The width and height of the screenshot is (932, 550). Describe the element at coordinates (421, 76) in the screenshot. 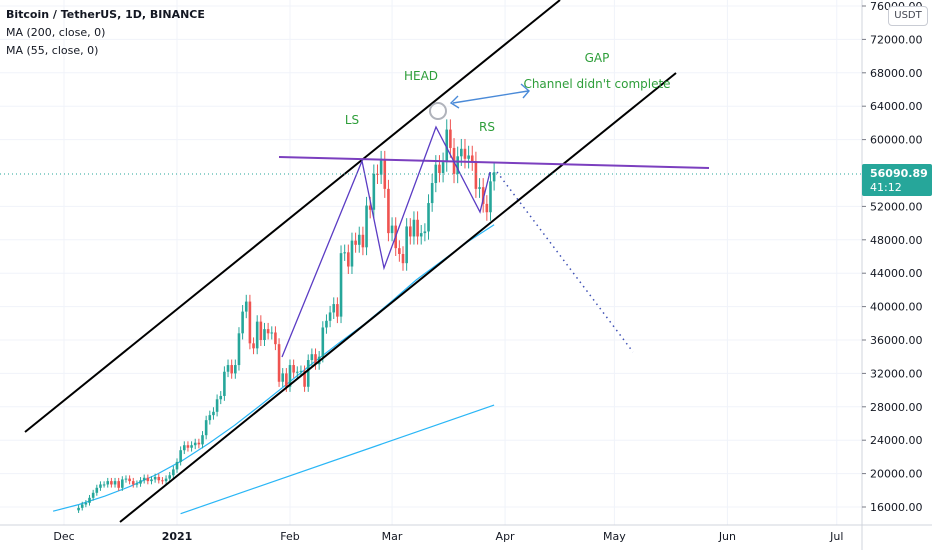

I see `annotation-head: HEAD` at that location.